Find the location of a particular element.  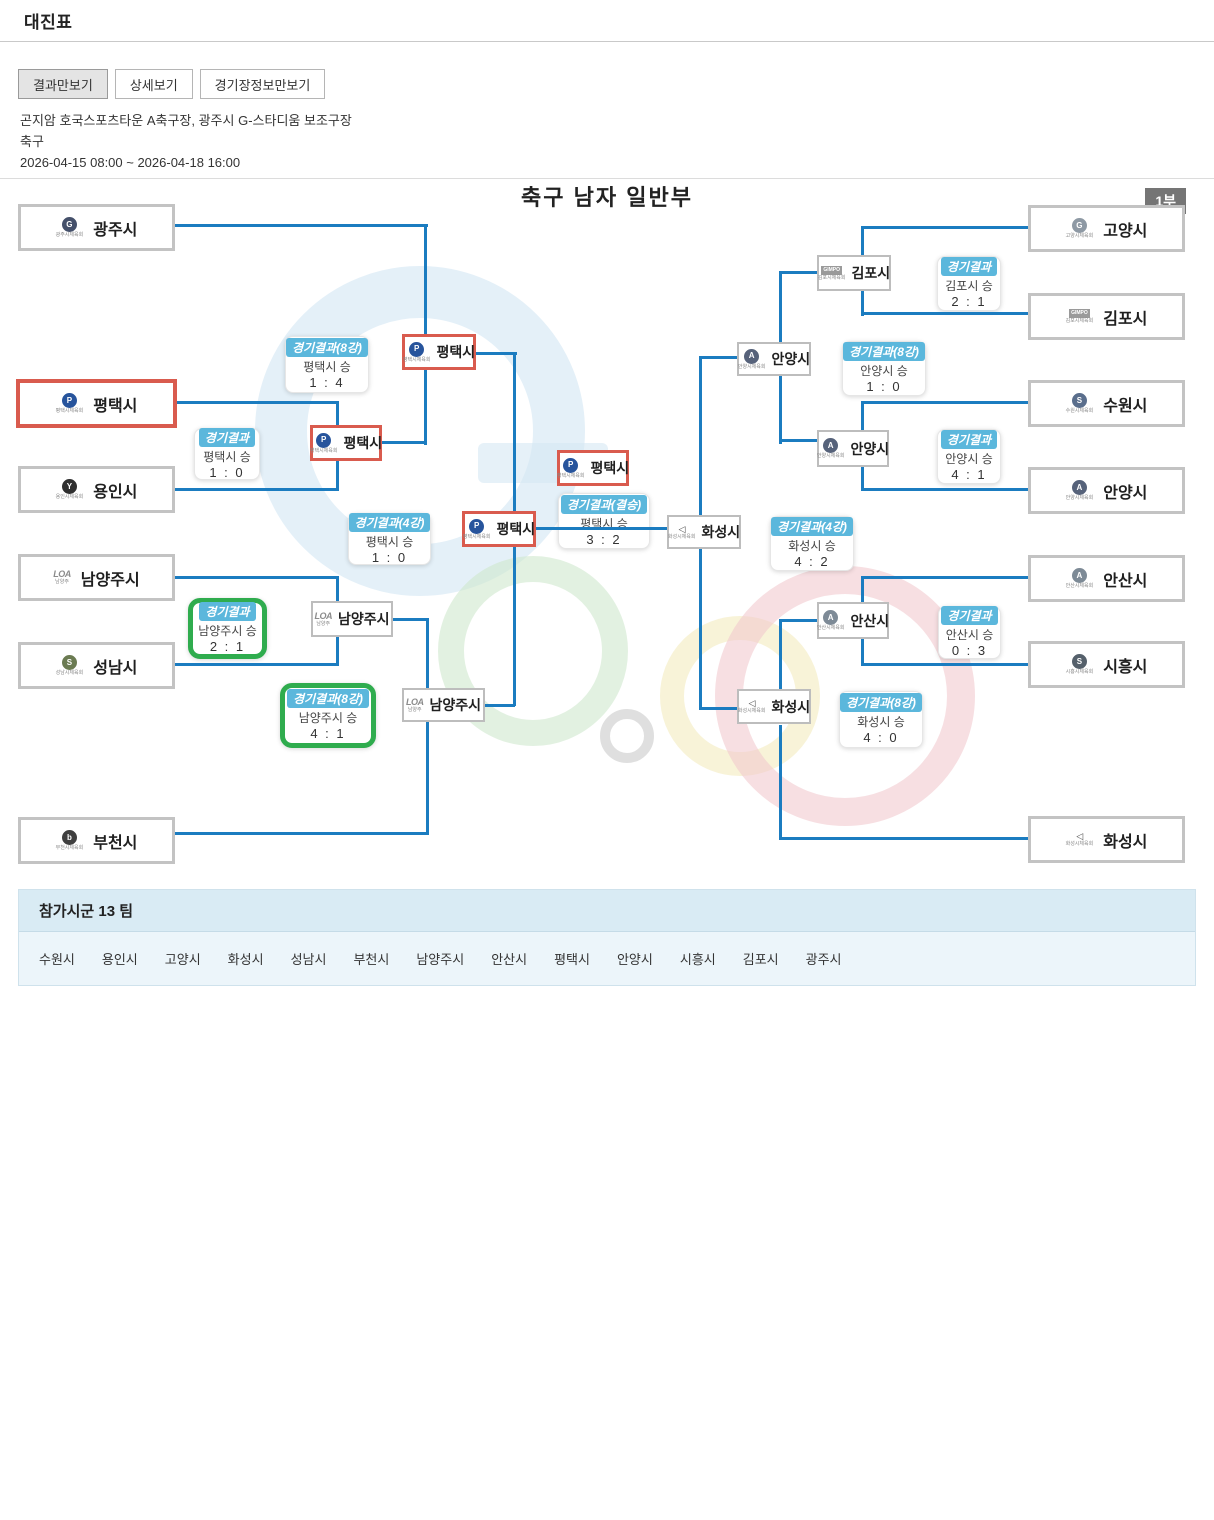

participant-team: 용인시 is located at coordinates (119, 959).